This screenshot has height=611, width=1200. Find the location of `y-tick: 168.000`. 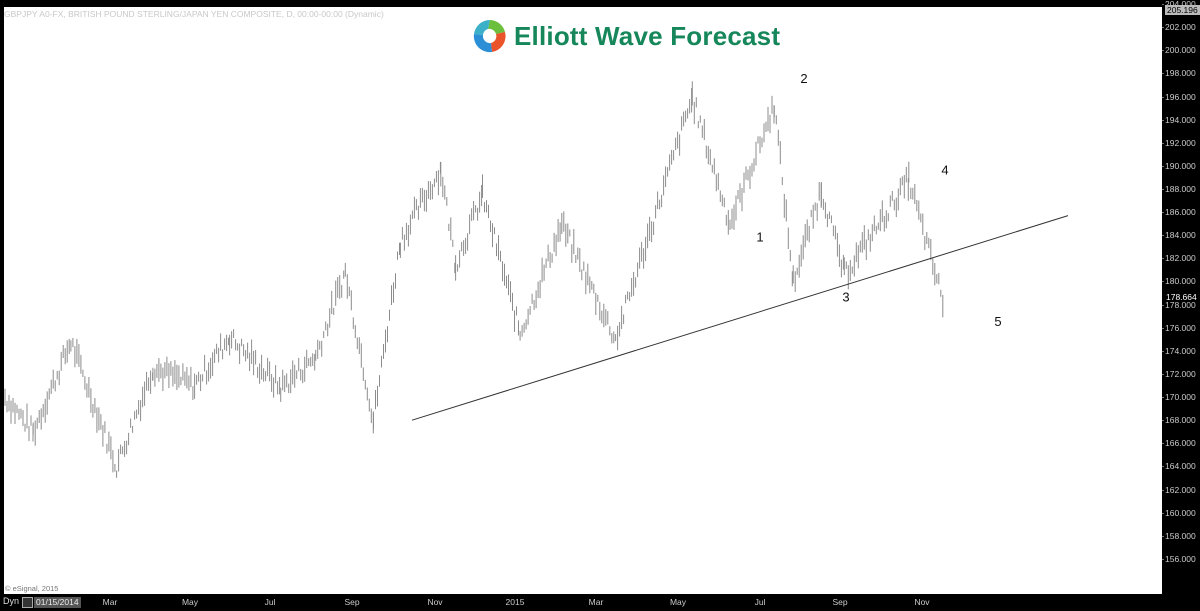

y-tick: 168.000 is located at coordinates (1179, 420).